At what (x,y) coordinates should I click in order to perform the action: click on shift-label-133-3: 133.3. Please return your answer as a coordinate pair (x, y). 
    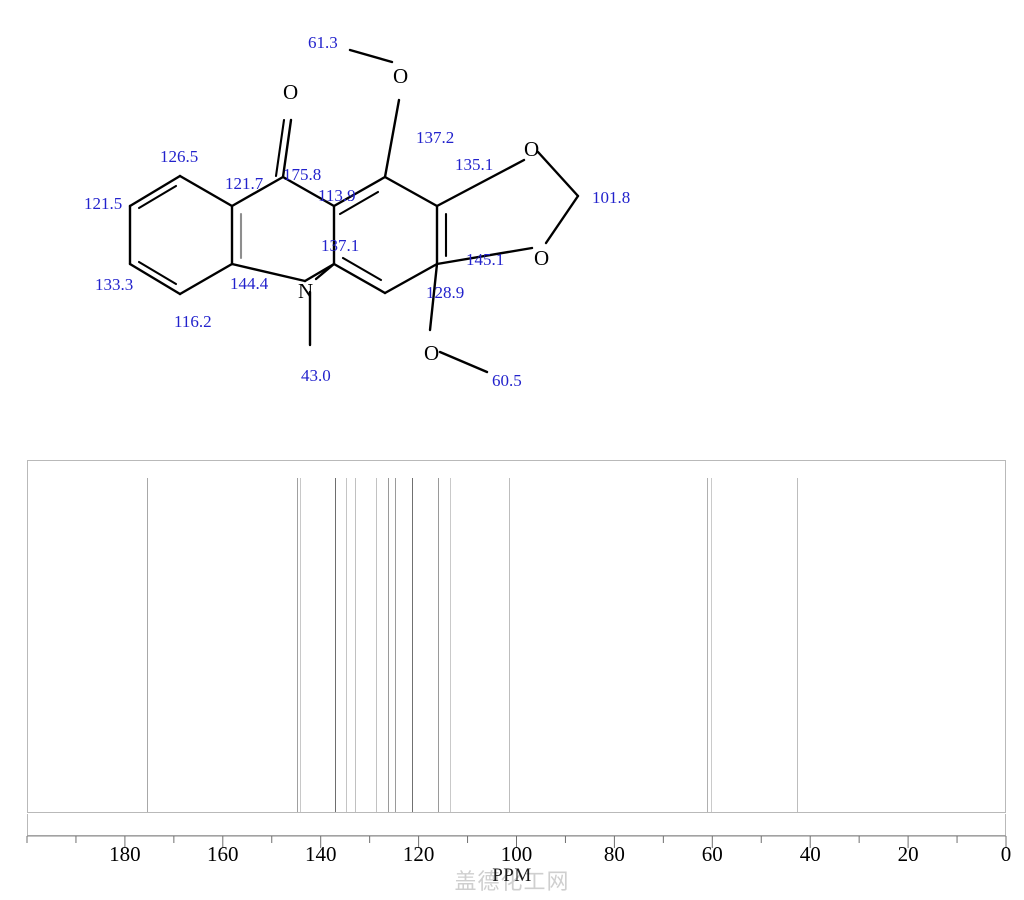
    Looking at the image, I should click on (114, 284).